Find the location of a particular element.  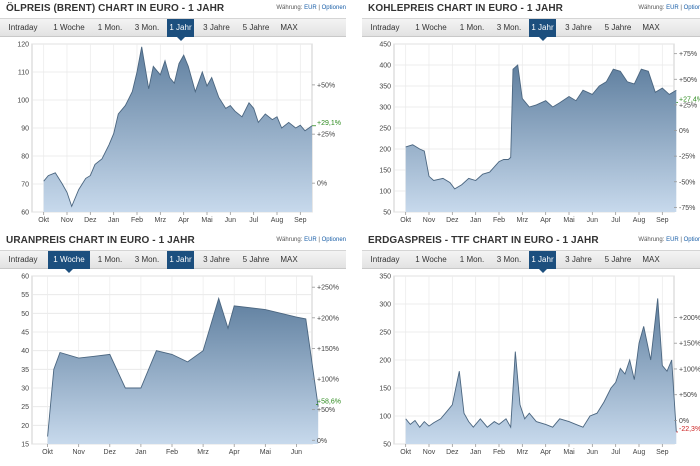

y-tick-label: 80 is located at coordinates (25, 157).